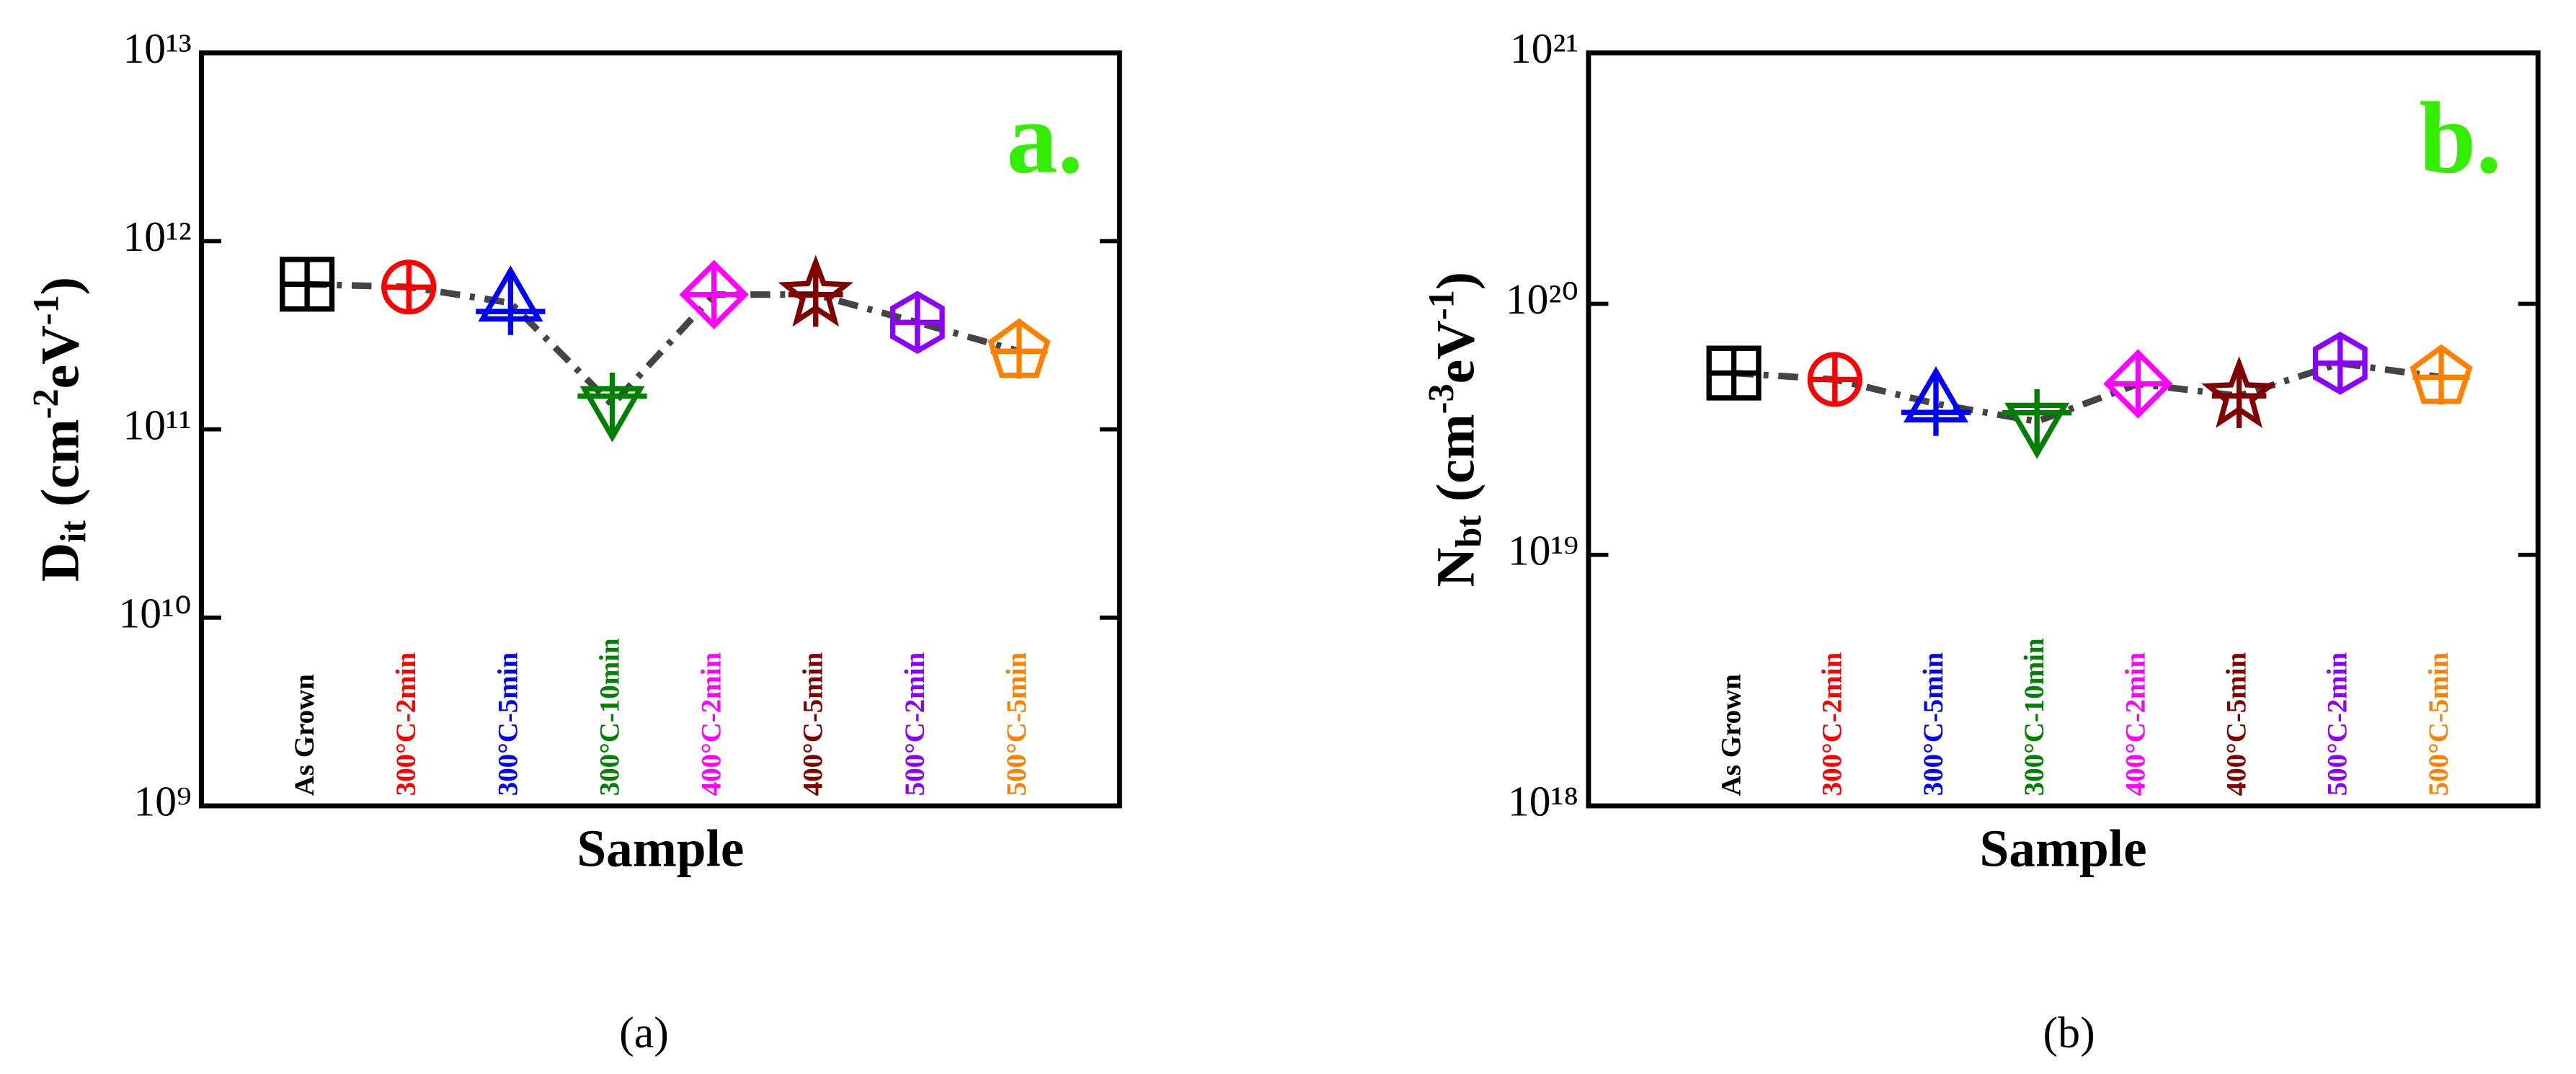 The image size is (2576, 1074). I want to click on y-axis-label: Dit (cm-2eV-1), so click(59, 430).